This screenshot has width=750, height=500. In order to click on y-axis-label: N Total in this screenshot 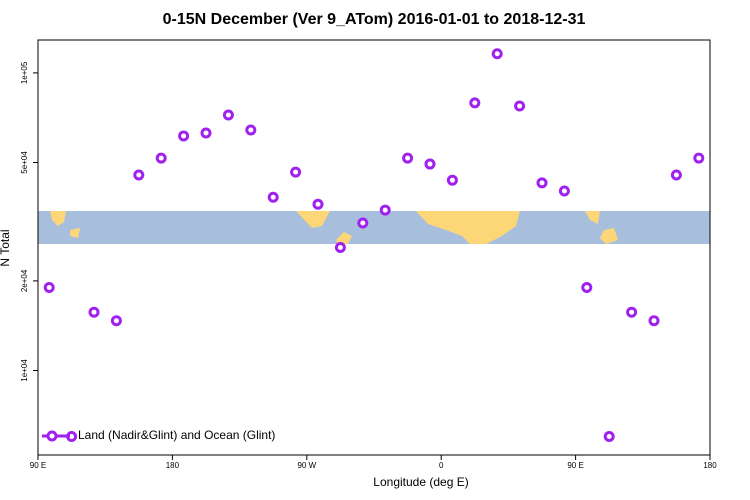, I will do `click(6, 247)`.